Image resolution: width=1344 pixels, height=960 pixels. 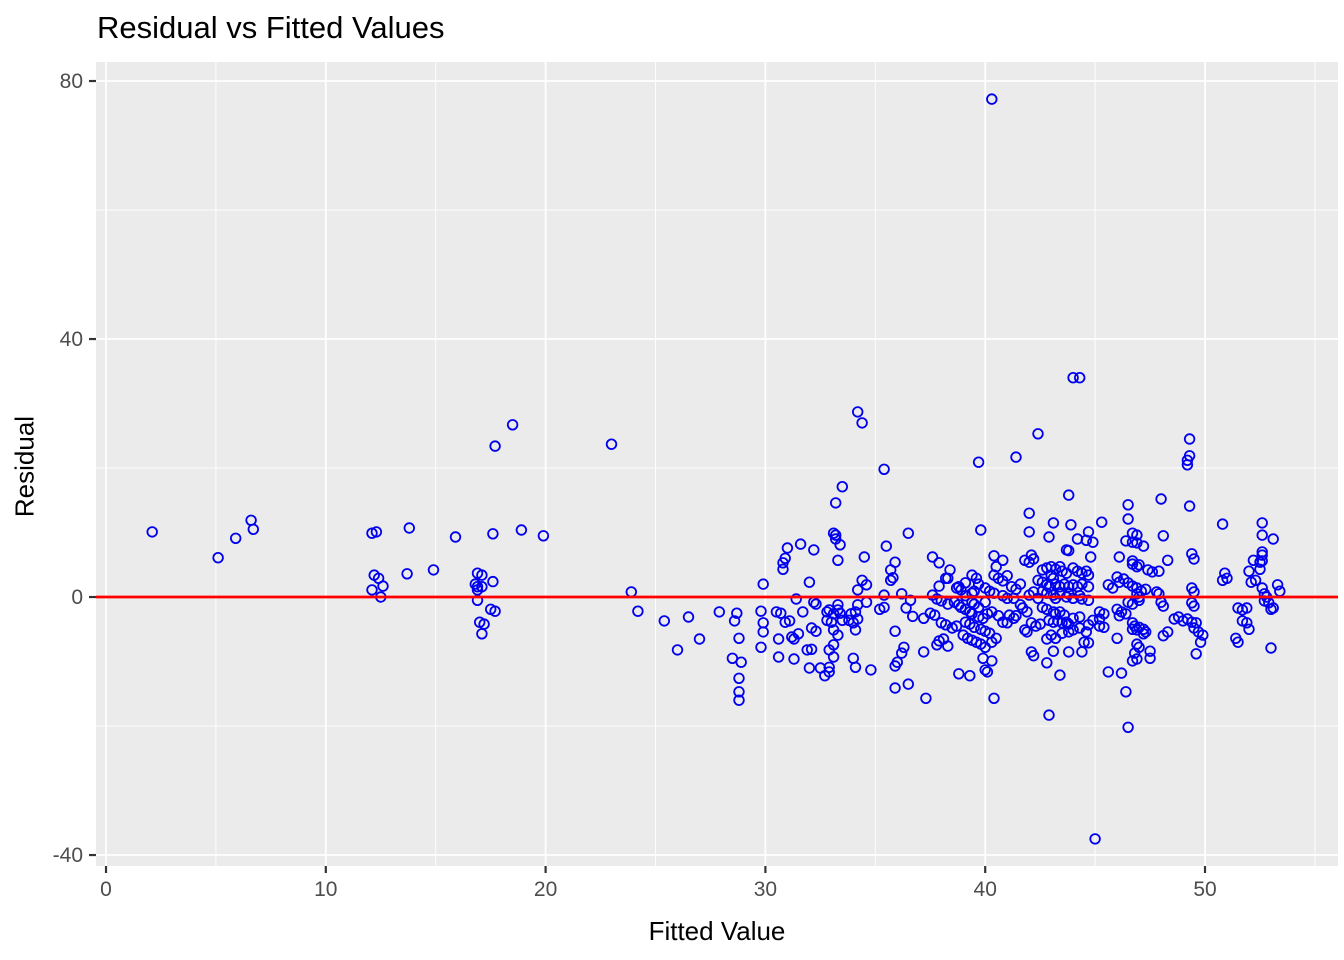 What do you see at coordinates (71, 339) in the screenshot?
I see `y-tick-label: 40` at bounding box center [71, 339].